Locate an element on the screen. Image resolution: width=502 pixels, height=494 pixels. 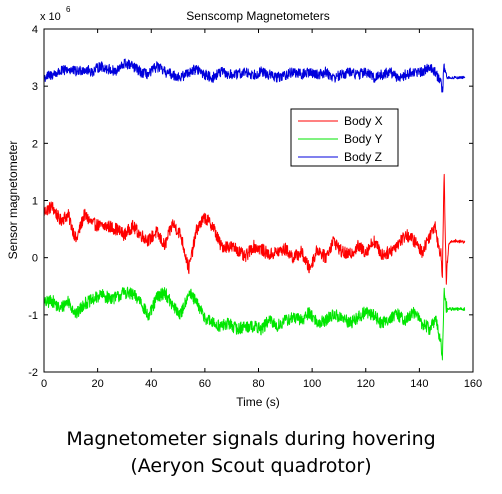
y-tick-label: 3 is located at coordinates (35, 87).